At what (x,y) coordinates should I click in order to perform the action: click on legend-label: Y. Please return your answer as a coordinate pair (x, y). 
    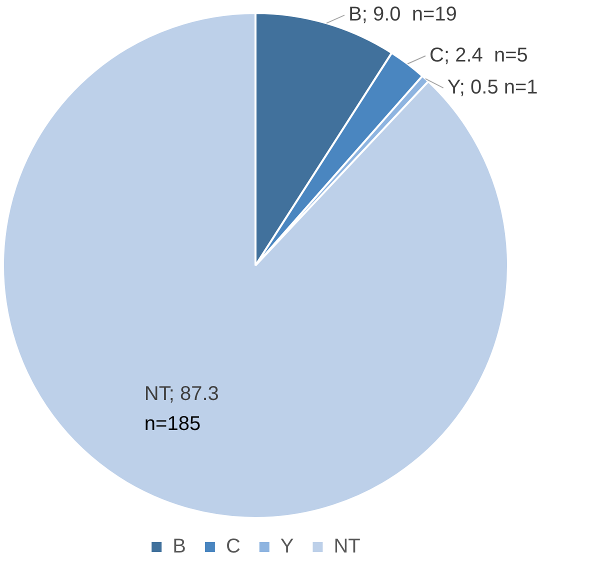
    Looking at the image, I should click on (287, 547).